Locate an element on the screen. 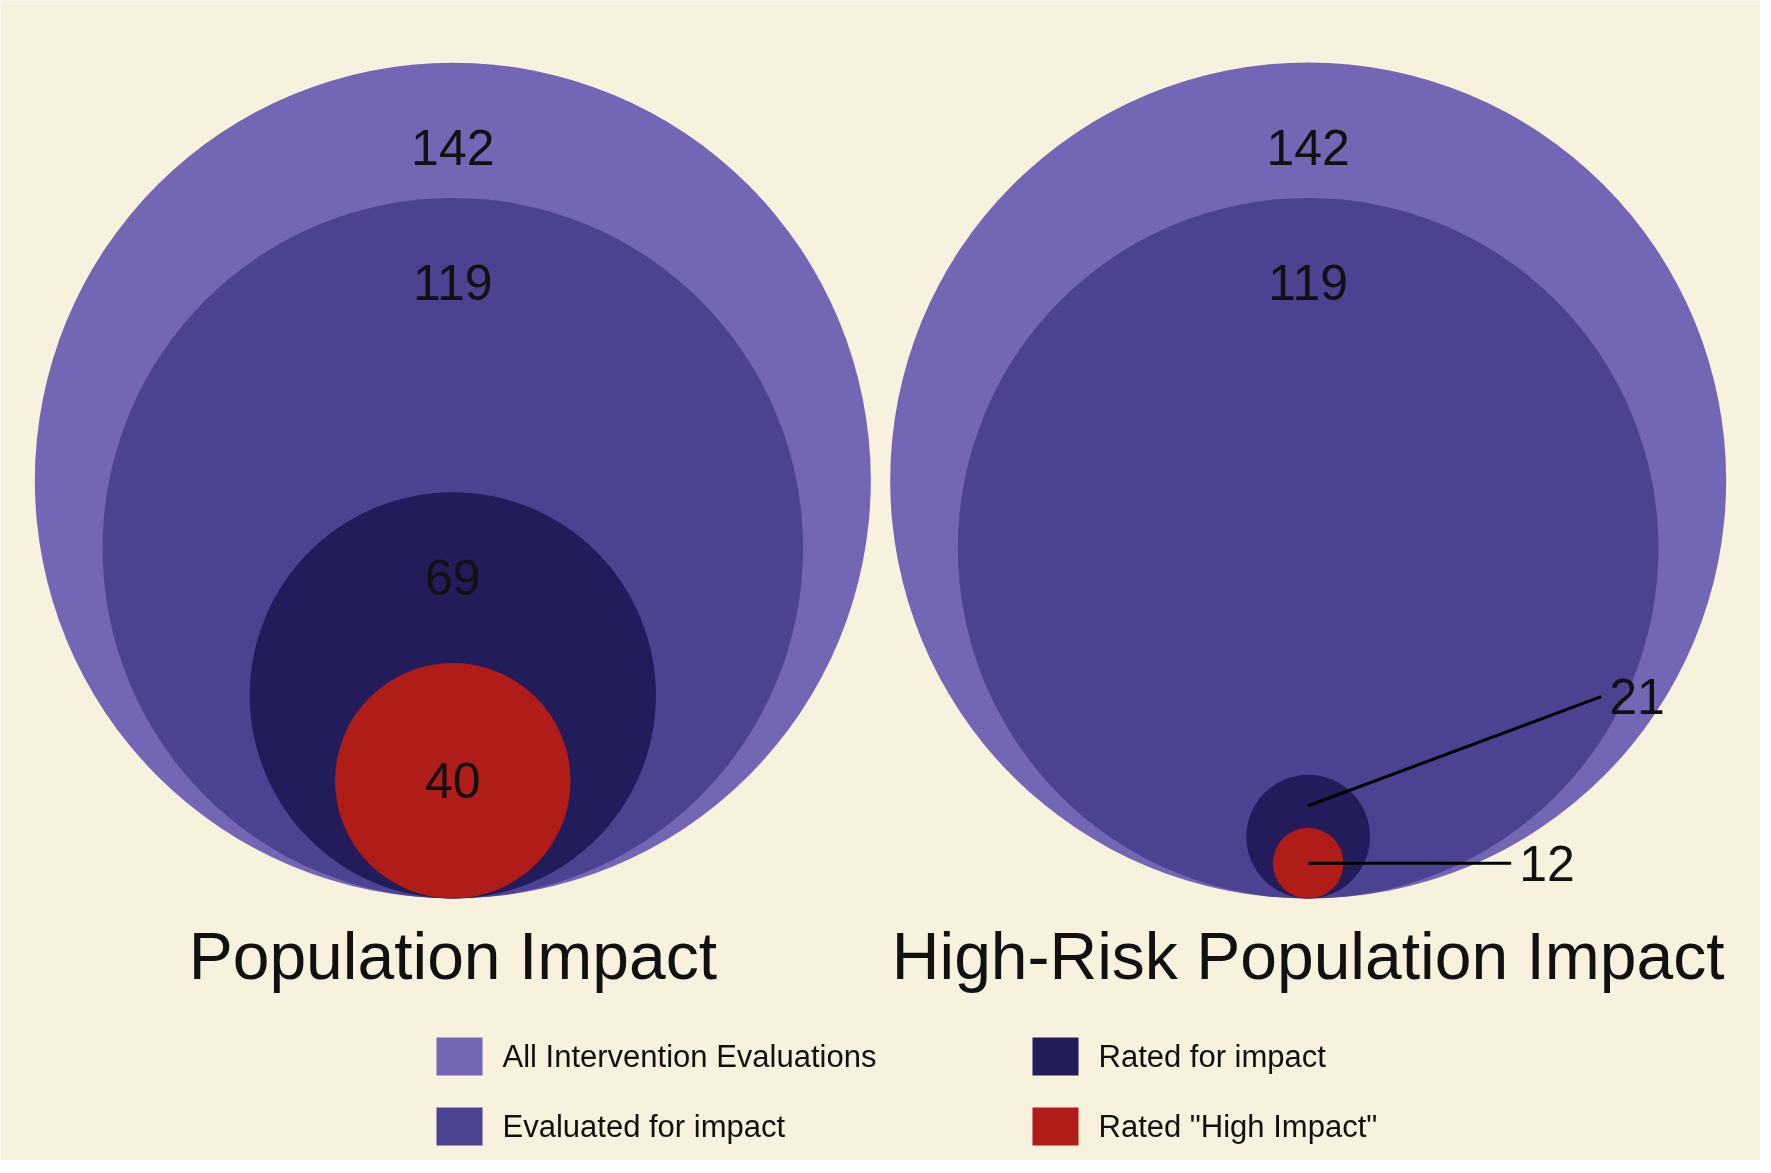 This screenshot has width=1771, height=1173. category-label: Population Impact is located at coordinates (452, 955).